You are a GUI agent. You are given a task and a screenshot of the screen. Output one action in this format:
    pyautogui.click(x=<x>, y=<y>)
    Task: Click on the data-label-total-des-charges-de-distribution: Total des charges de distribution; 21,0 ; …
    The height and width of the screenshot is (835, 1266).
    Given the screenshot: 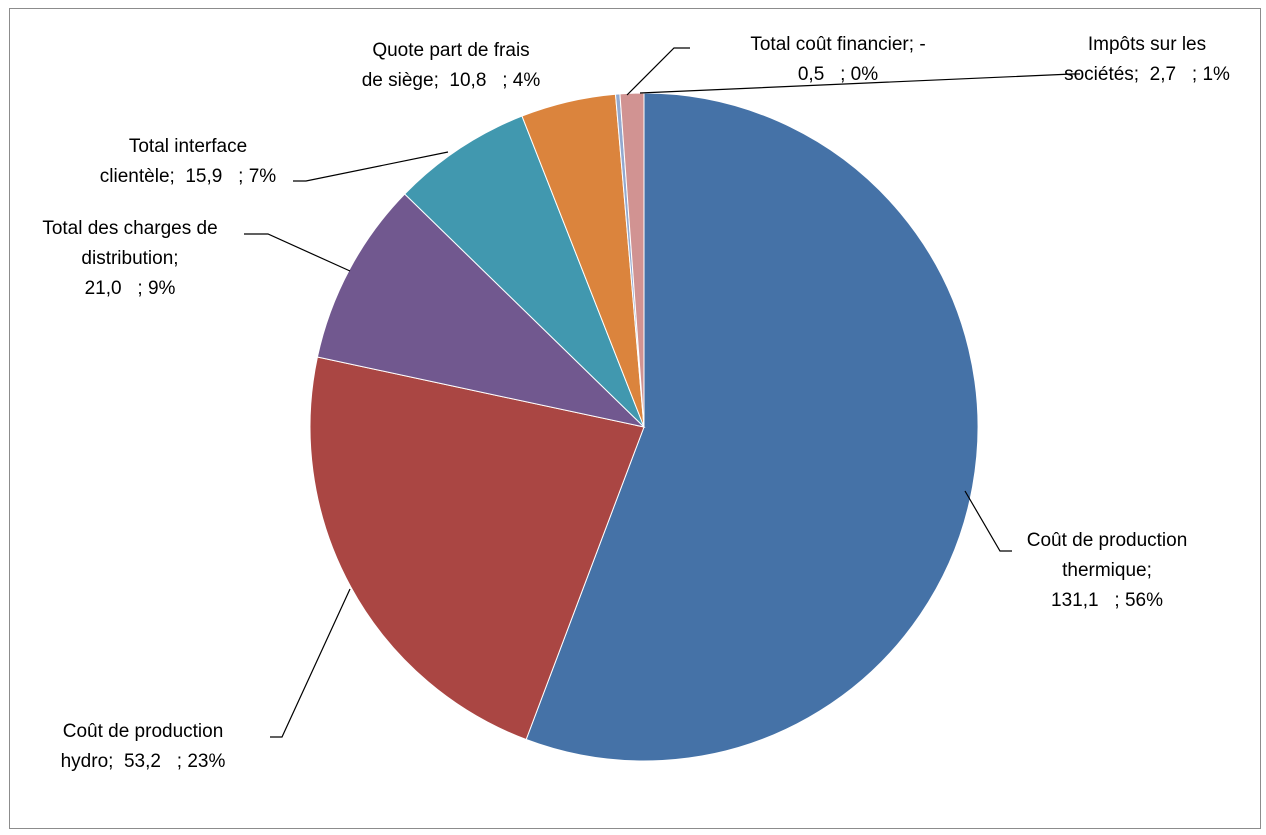 What is the action you would take?
    pyautogui.click(x=129, y=258)
    